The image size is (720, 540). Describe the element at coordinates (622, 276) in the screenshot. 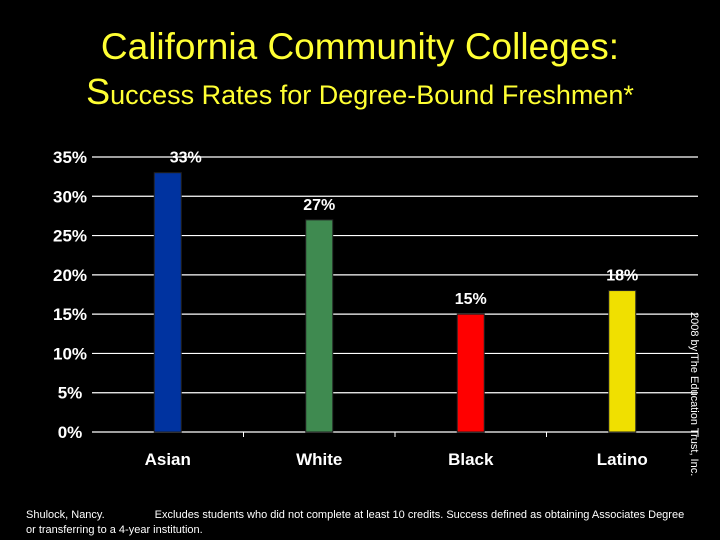

I see `data-label: 18%` at that location.